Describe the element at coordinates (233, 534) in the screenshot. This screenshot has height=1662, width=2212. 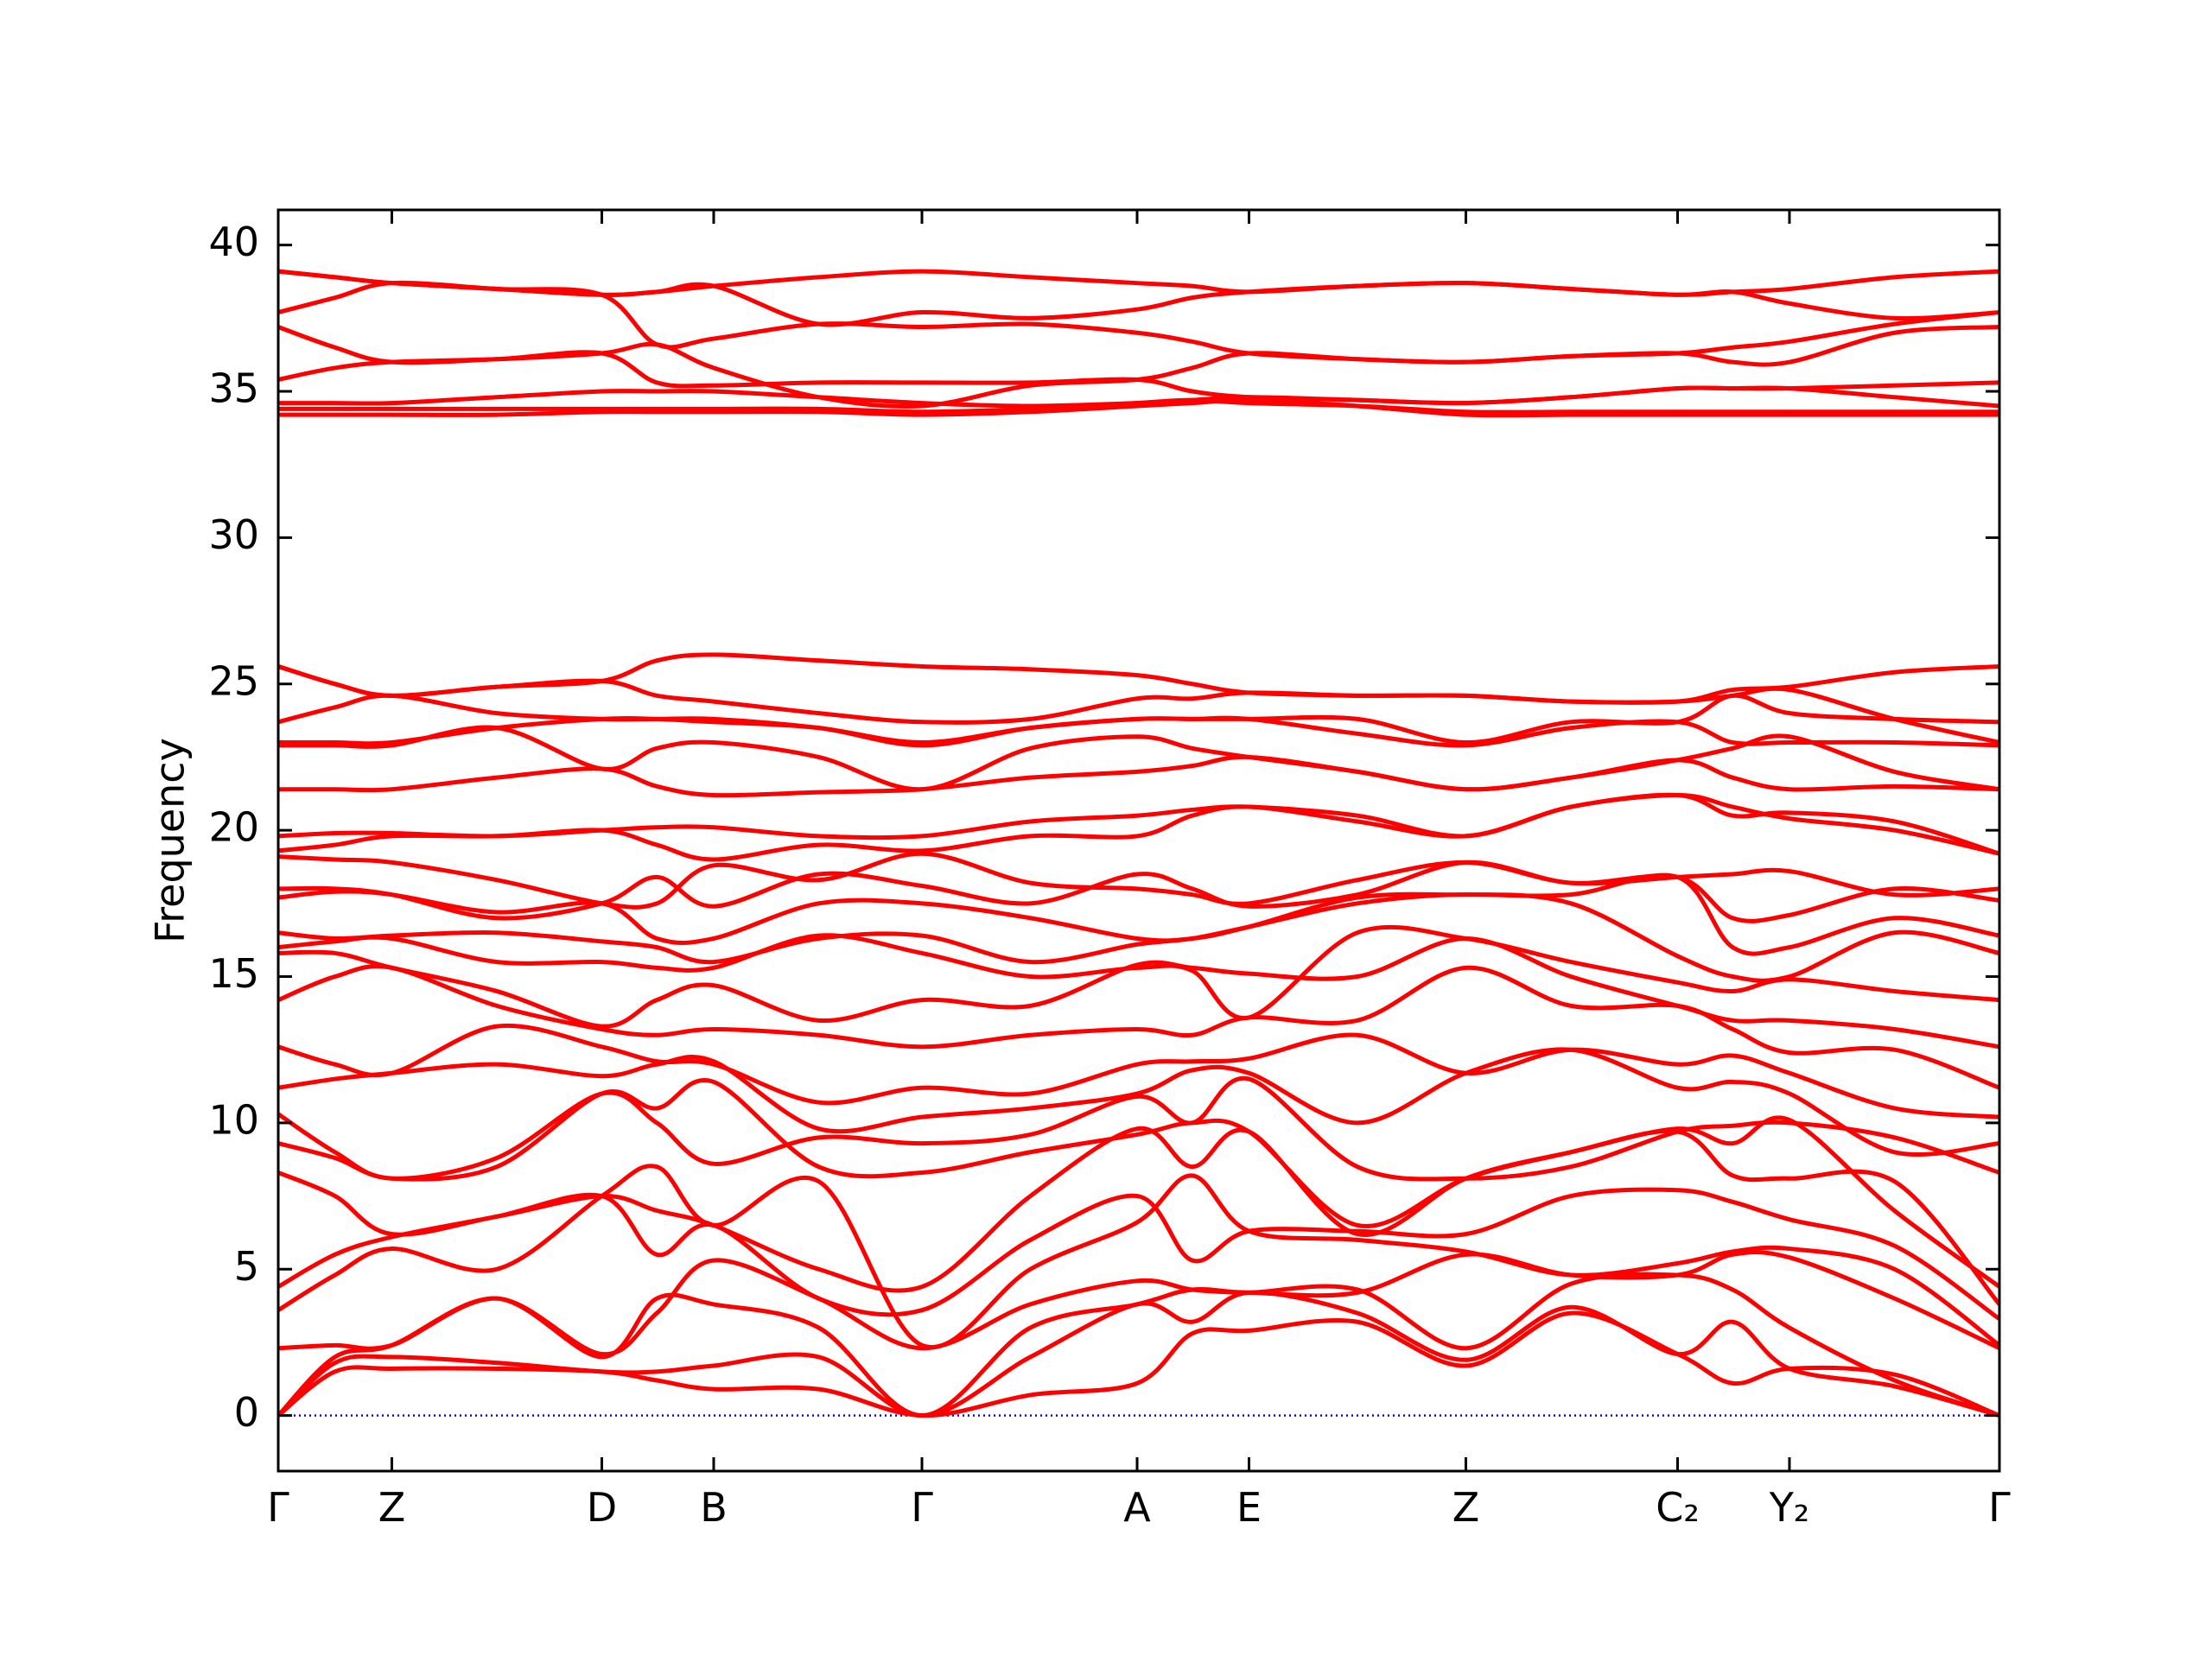
I see `y-tick-label: 30` at that location.